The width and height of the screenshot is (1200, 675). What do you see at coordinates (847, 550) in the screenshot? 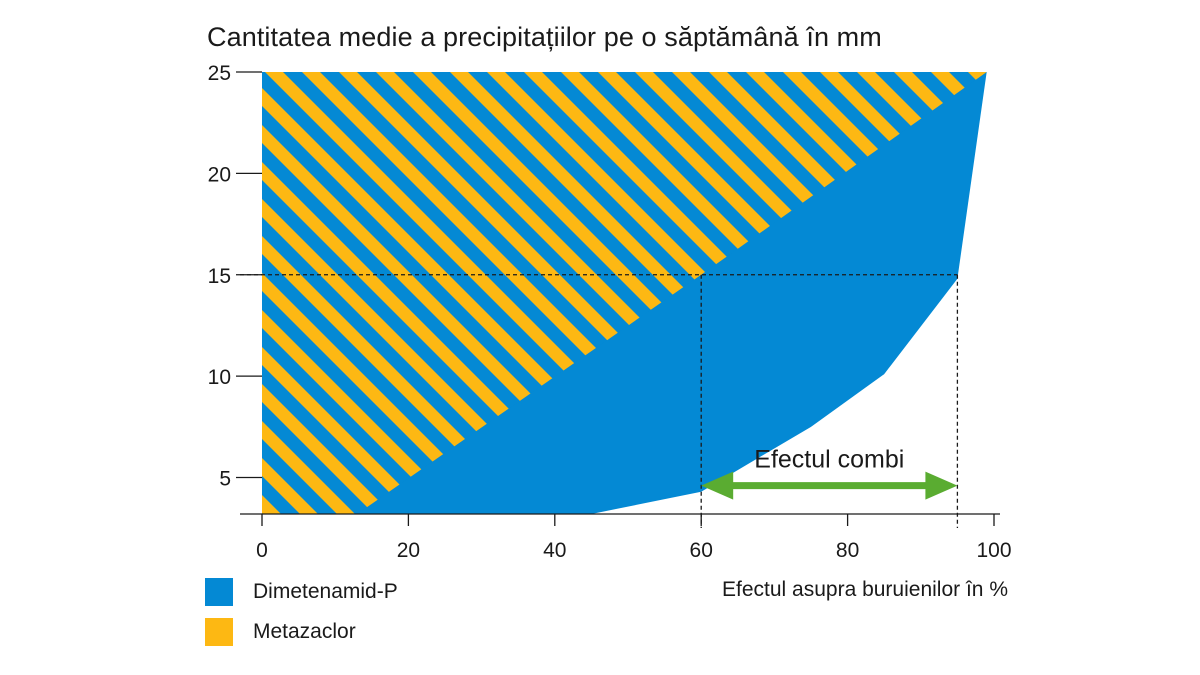
I see `x-tick-label-80: 80` at bounding box center [847, 550].